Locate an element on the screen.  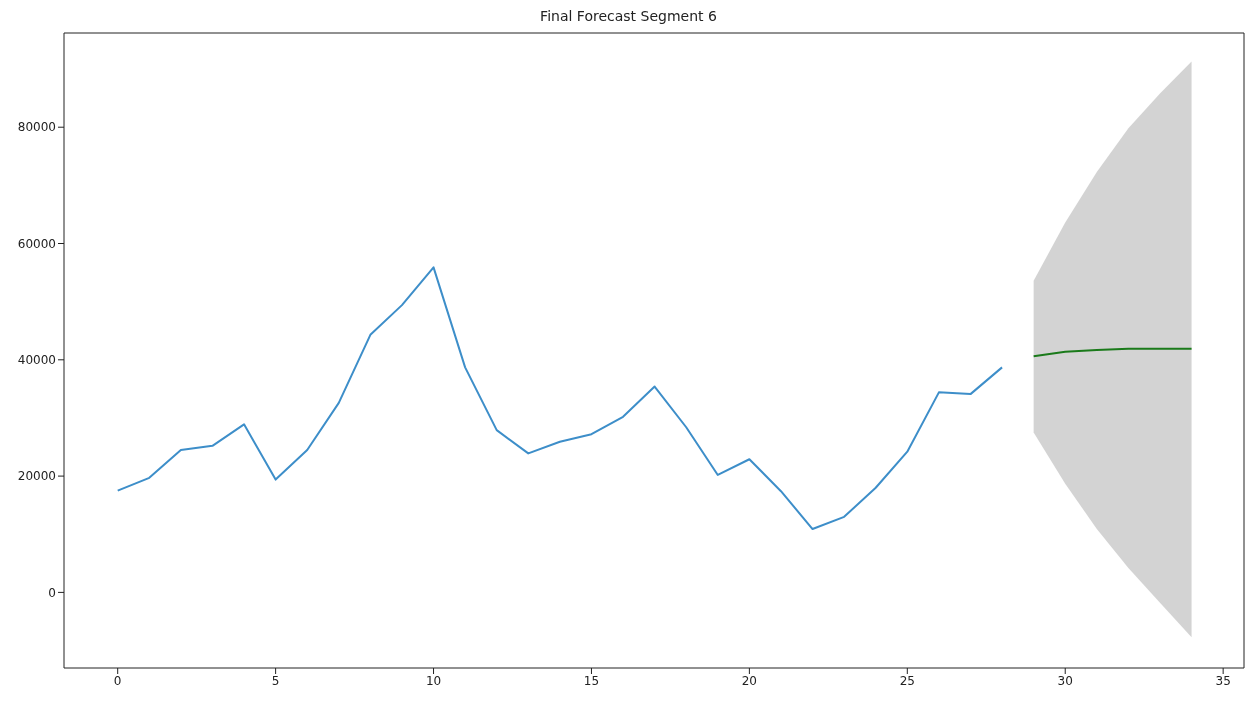
chart-title: Final Forecast Segment 6 is located at coordinates (628, 17).